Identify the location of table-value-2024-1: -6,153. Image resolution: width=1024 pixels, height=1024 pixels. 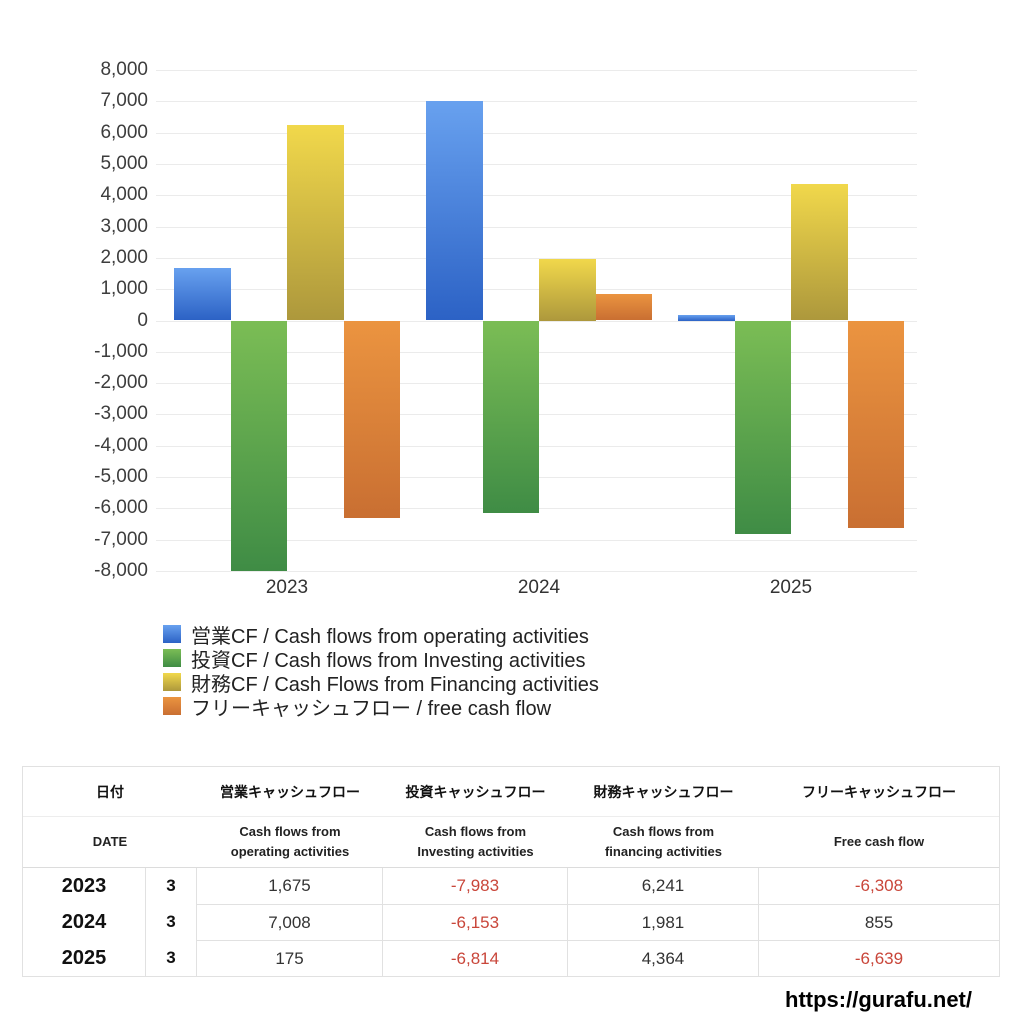
(475, 922).